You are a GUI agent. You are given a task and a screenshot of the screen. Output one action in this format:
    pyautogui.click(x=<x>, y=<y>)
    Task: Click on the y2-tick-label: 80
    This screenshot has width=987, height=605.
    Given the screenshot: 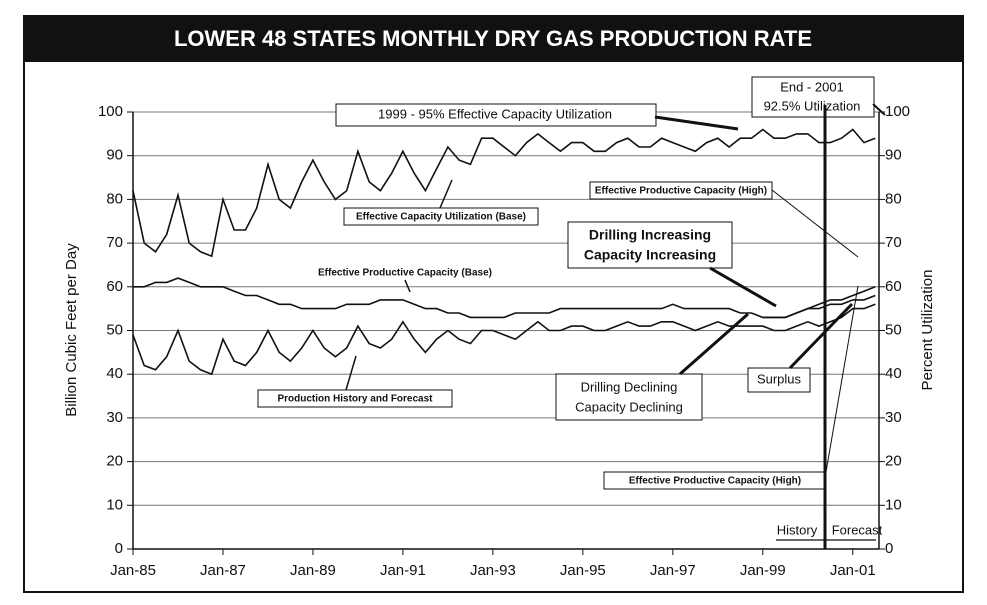 What is the action you would take?
    pyautogui.click(x=893, y=198)
    